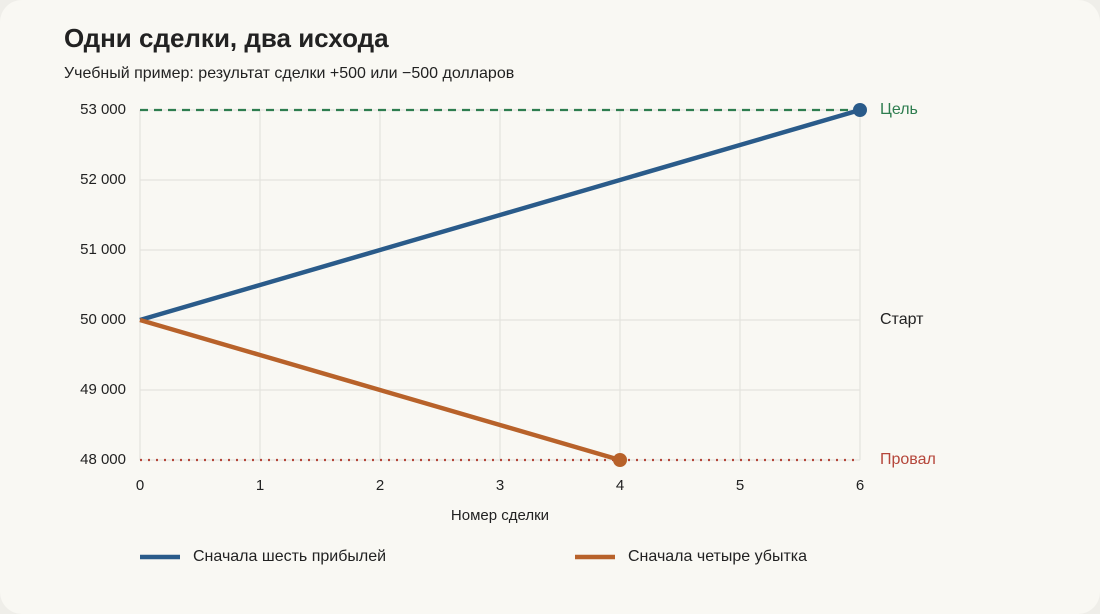 The height and width of the screenshot is (614, 1100). What do you see at coordinates (103, 389) in the screenshot?
I see `y-tick-label: 49 000` at bounding box center [103, 389].